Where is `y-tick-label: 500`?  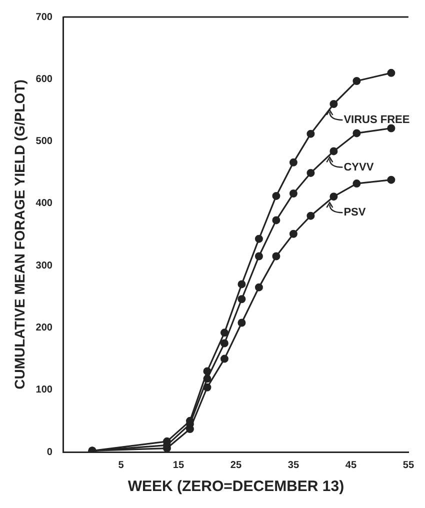
y-tick-label: 500 is located at coordinates (44, 142).